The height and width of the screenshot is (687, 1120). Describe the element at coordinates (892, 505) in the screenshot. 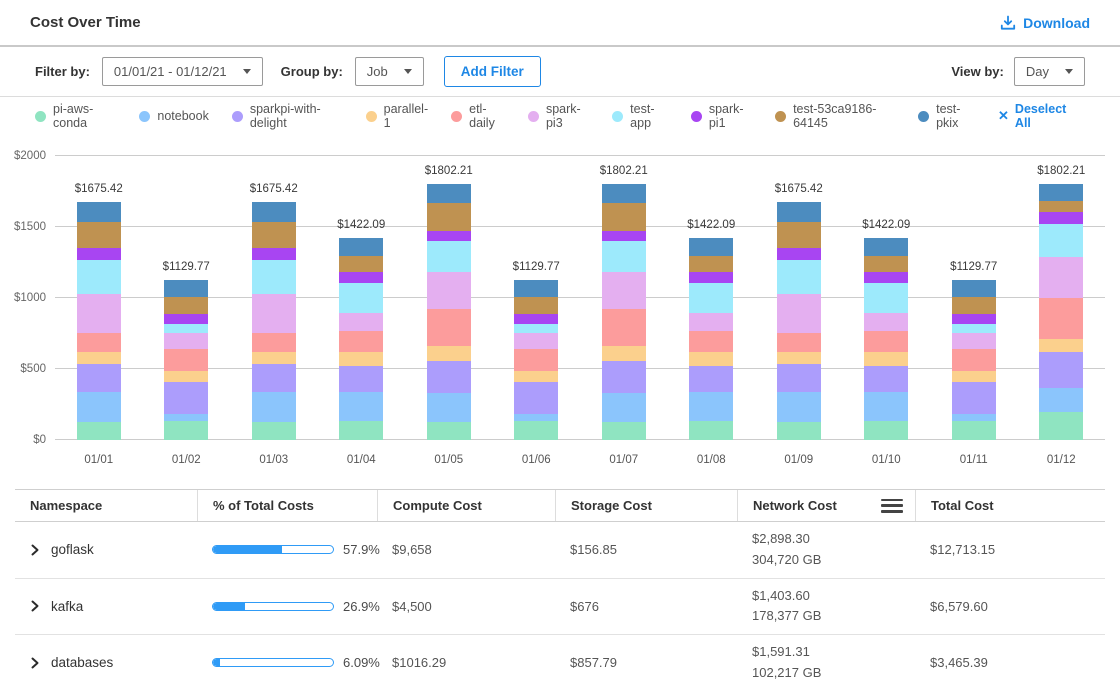

I see `column-settings-icon` at that location.